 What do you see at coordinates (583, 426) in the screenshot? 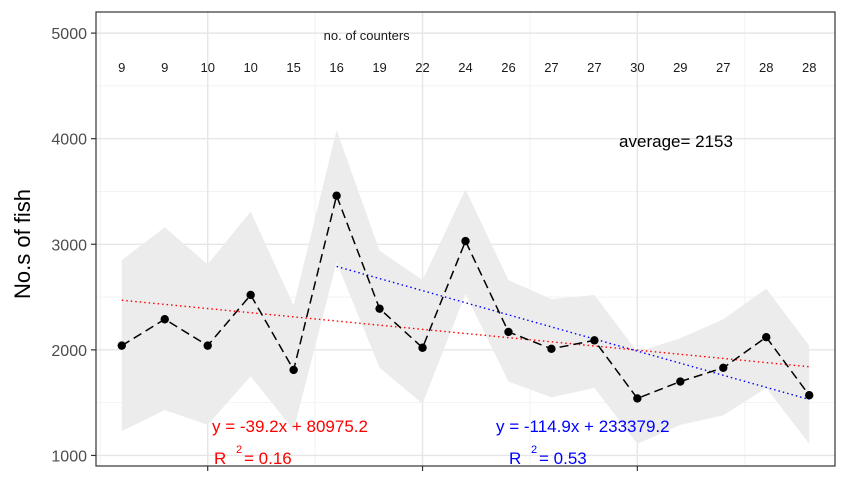
I see `blue-trend-equation: y = -114.9x + 233379.2` at bounding box center [583, 426].